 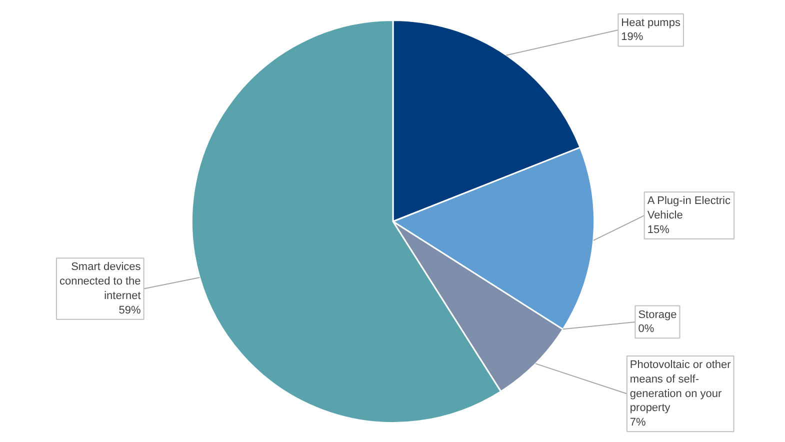 I want to click on data-label: 15%, so click(x=658, y=230).